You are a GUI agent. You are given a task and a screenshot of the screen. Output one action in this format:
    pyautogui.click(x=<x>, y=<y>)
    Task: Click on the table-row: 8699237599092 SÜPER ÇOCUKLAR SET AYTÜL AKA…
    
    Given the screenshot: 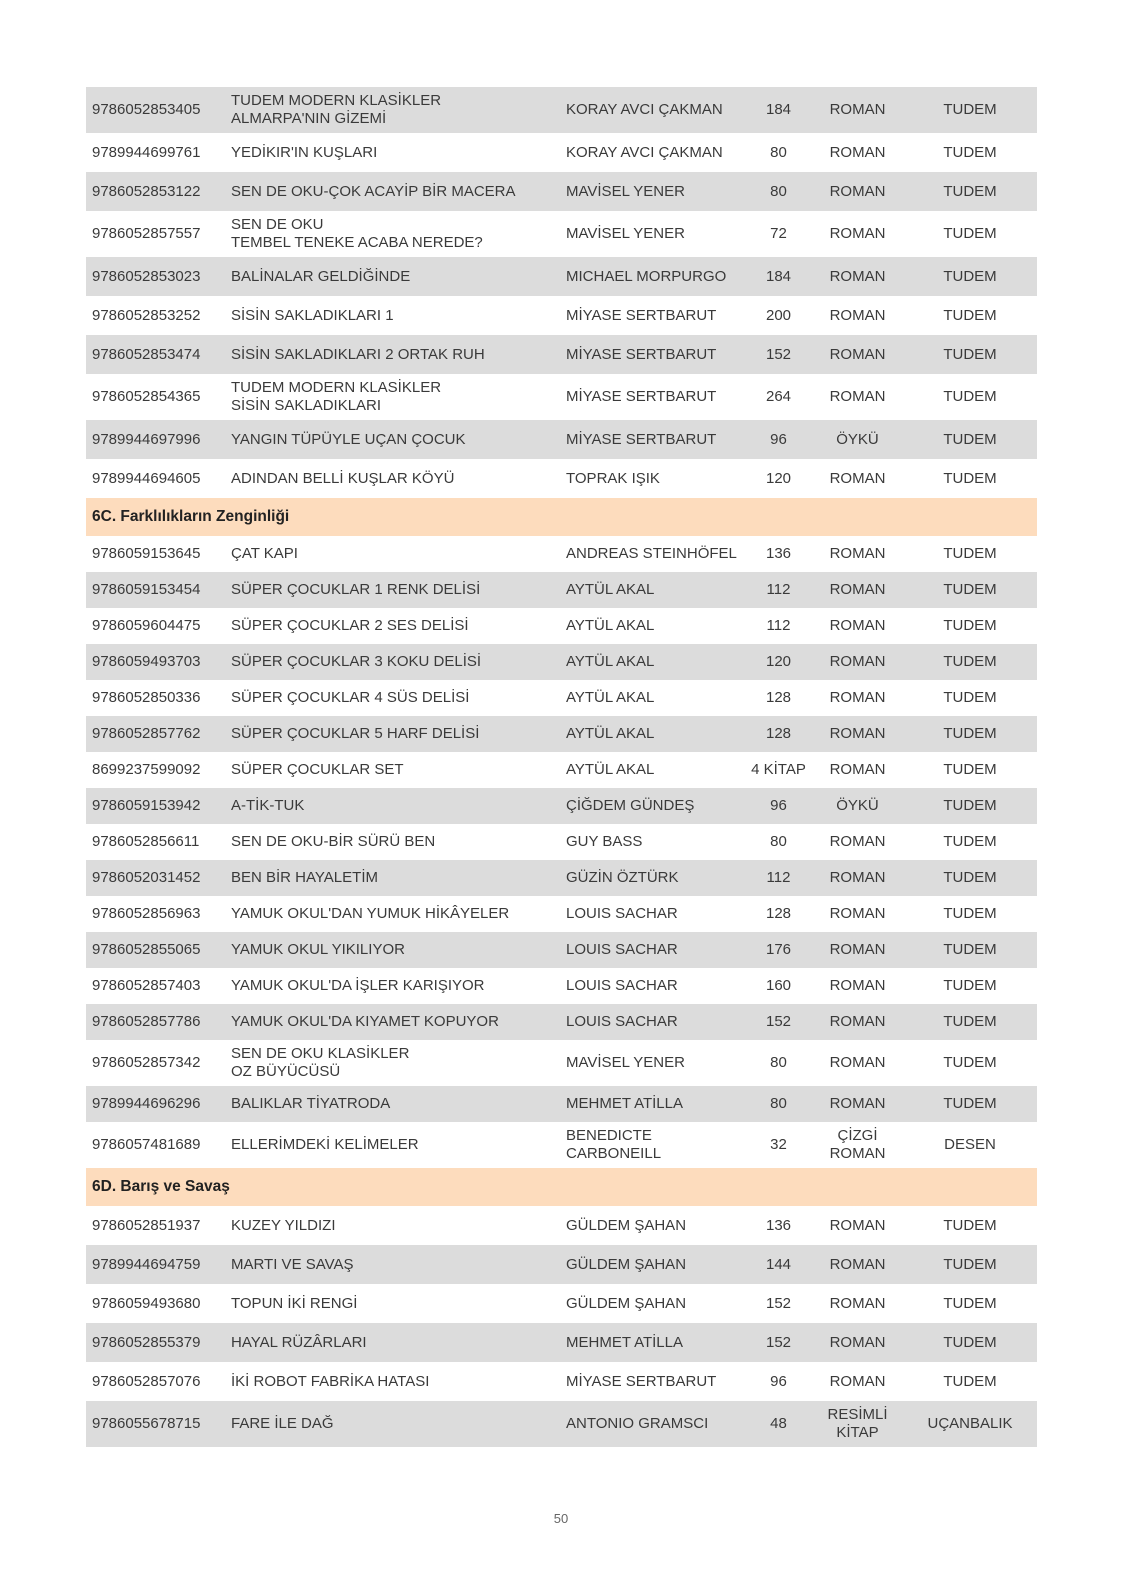 What is the action you would take?
    pyautogui.click(x=561, y=770)
    